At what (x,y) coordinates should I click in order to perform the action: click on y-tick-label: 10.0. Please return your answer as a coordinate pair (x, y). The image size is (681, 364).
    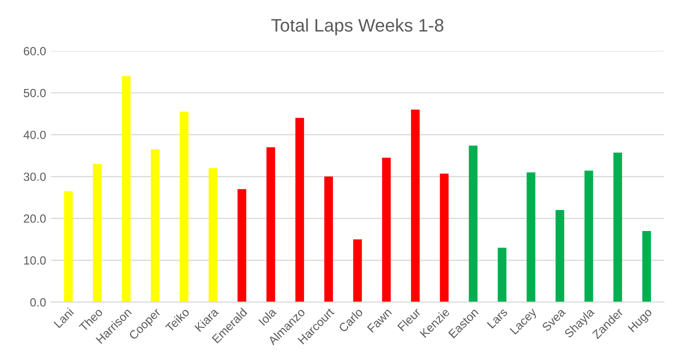
    Looking at the image, I should click on (35, 260).